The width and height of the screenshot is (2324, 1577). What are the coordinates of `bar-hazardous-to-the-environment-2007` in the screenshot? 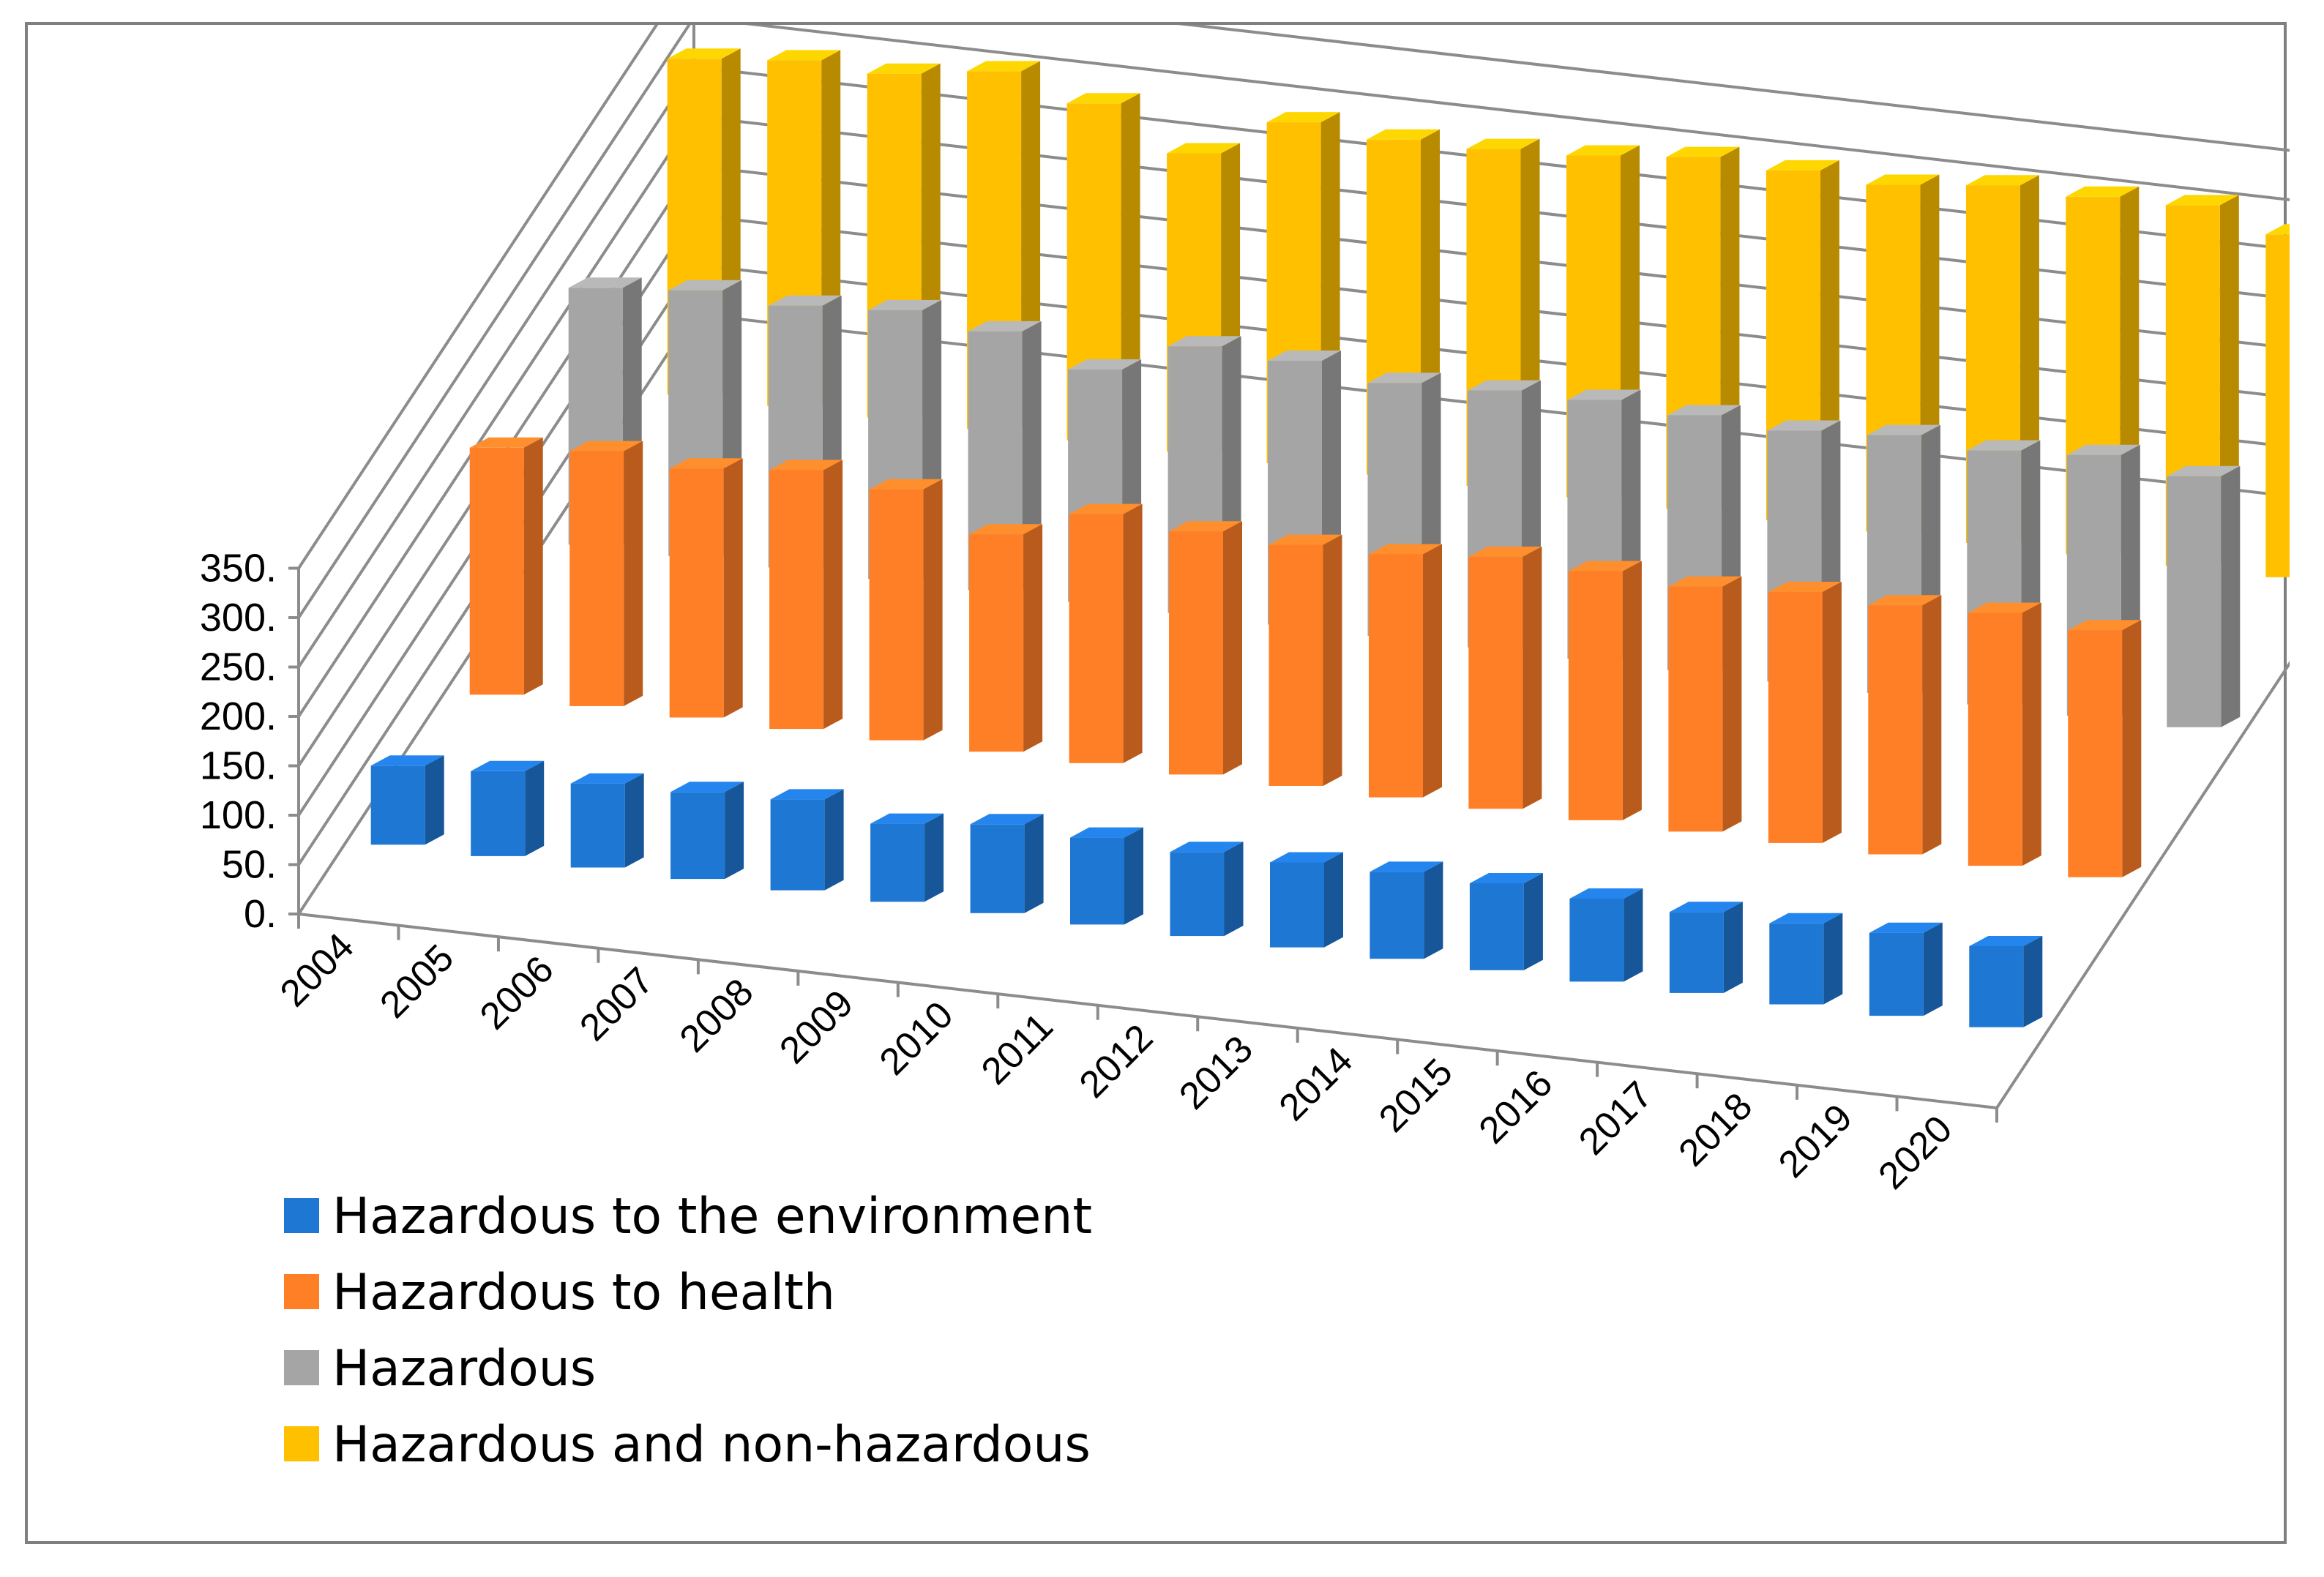 It's located at (707, 831).